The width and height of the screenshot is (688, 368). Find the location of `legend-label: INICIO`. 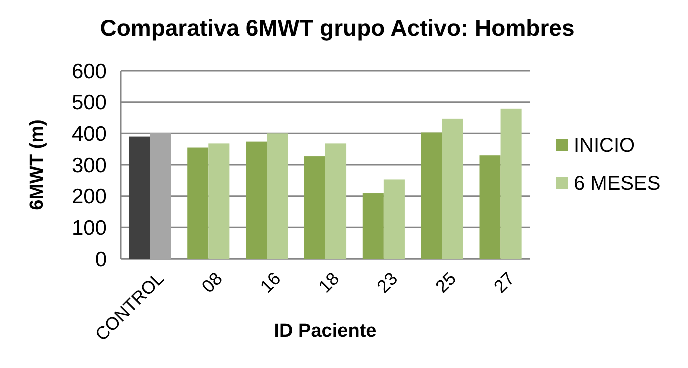

legend-label: INICIO is located at coordinates (605, 146).